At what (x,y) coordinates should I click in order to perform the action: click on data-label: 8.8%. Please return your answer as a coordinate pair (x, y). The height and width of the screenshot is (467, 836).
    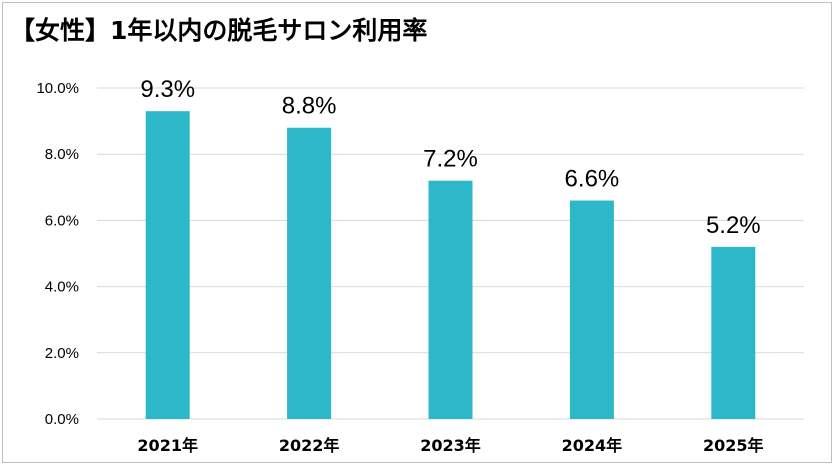
    Looking at the image, I should click on (309, 106).